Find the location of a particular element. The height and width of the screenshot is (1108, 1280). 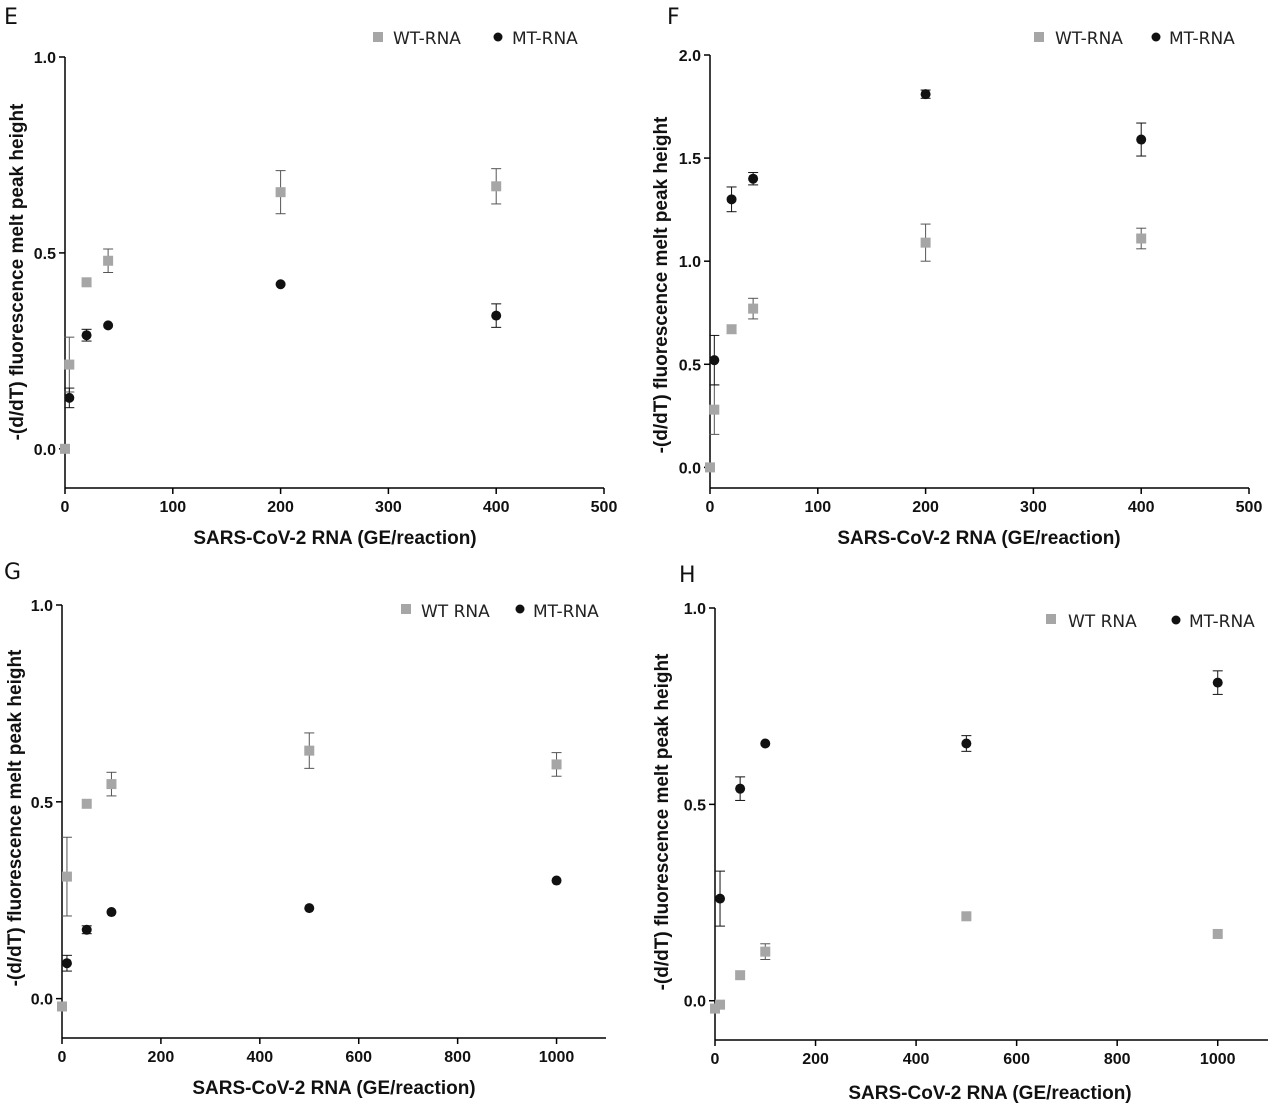

panel-letter: F is located at coordinates (673, 17).